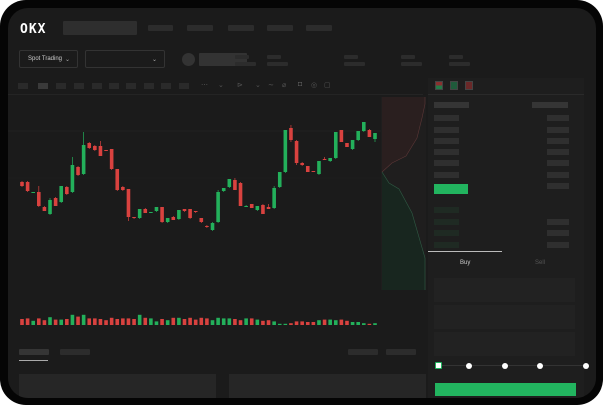 The image size is (603, 405). Describe the element at coordinates (117, 386) in the screenshot. I see `orders-panel-left` at that location.